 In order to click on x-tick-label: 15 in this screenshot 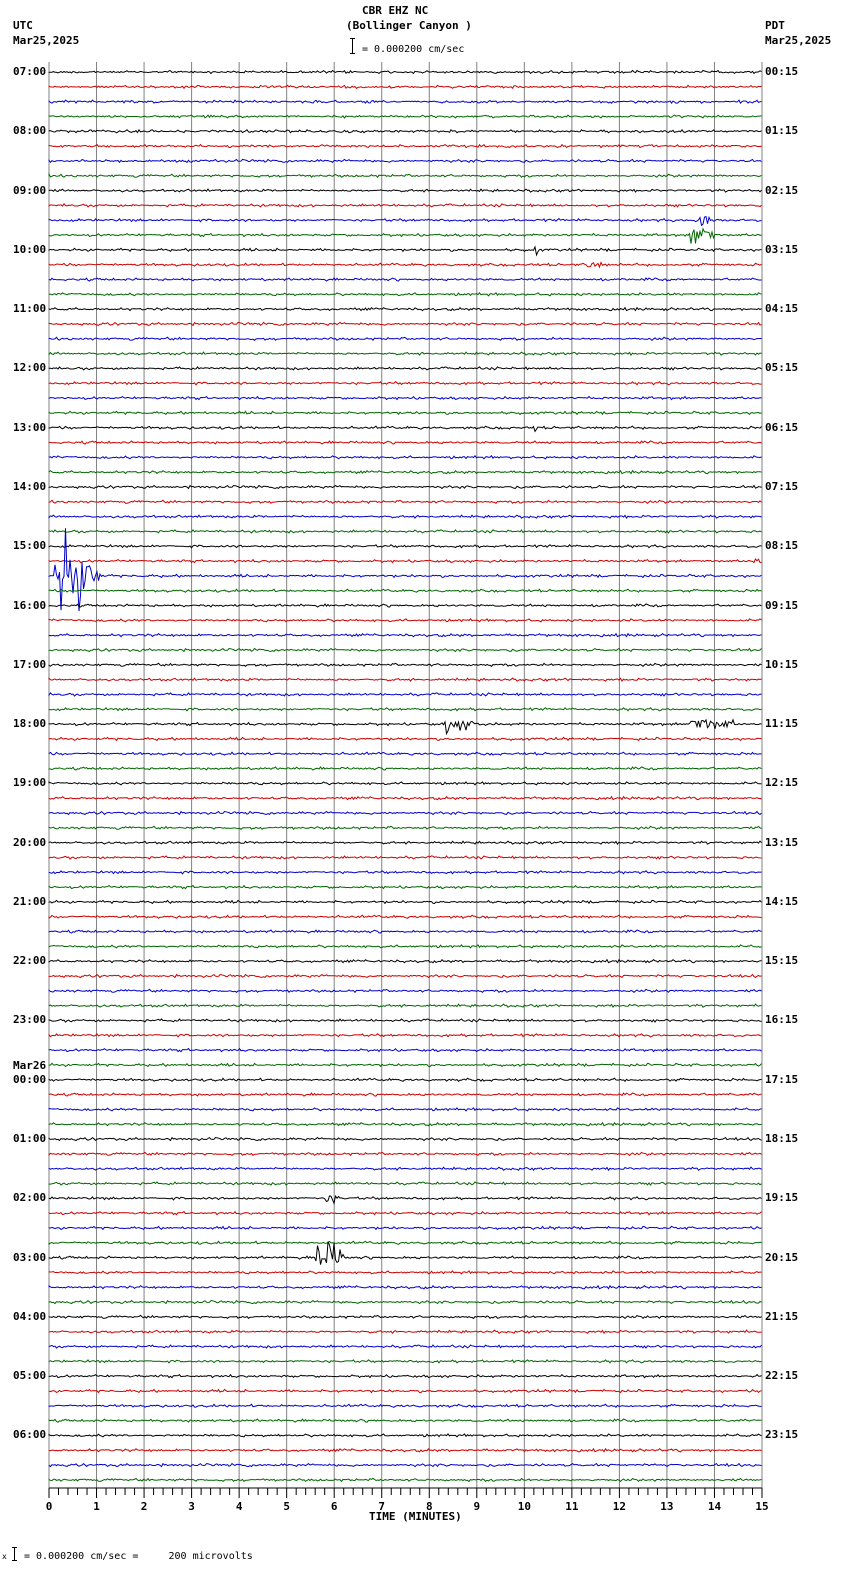, I will do `click(761, 1506)`.